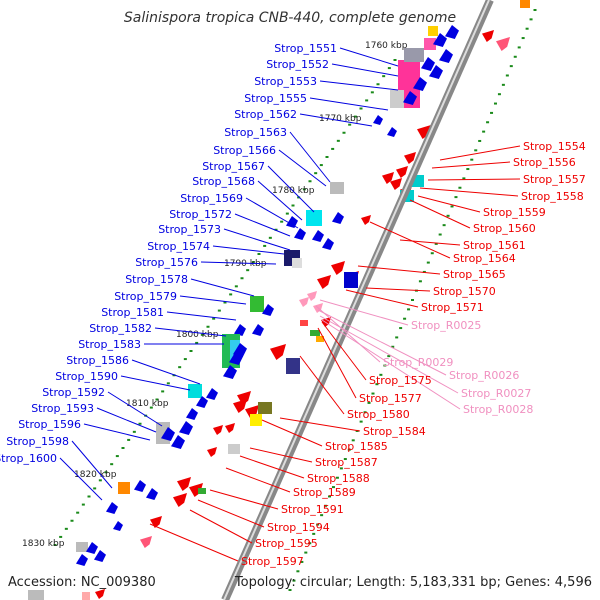 The height and width of the screenshot is (600, 600). What do you see at coordinates (400, 380) in the screenshot?
I see `gene-label-minus: Strop_1575` at bounding box center [400, 380].